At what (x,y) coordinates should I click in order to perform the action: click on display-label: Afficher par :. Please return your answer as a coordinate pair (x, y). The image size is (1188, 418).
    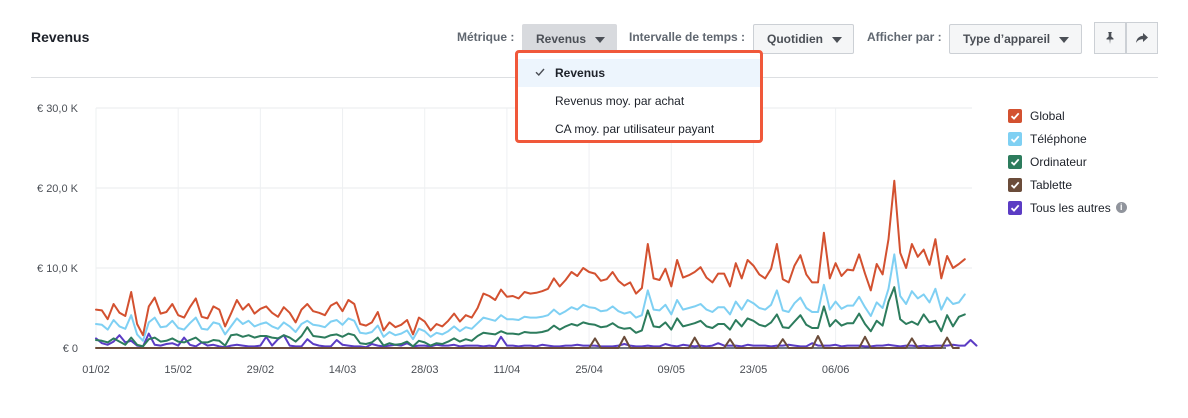
    Looking at the image, I should click on (904, 37).